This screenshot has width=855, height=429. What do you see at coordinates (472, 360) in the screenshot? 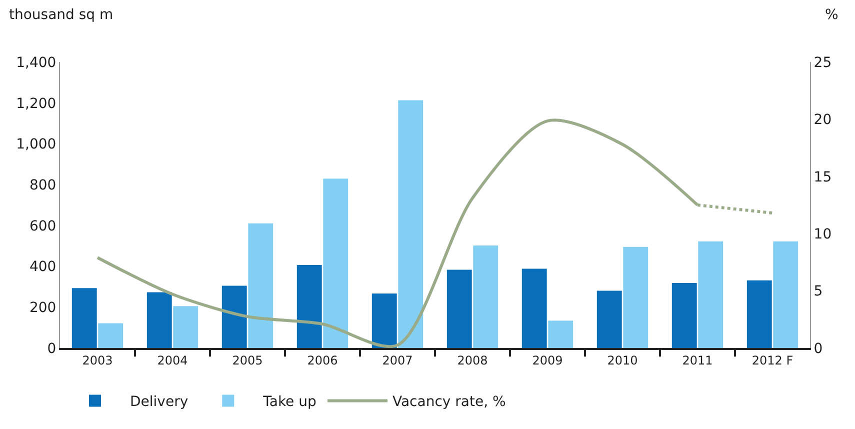
I see `x-tick-label: 2008` at bounding box center [472, 360].